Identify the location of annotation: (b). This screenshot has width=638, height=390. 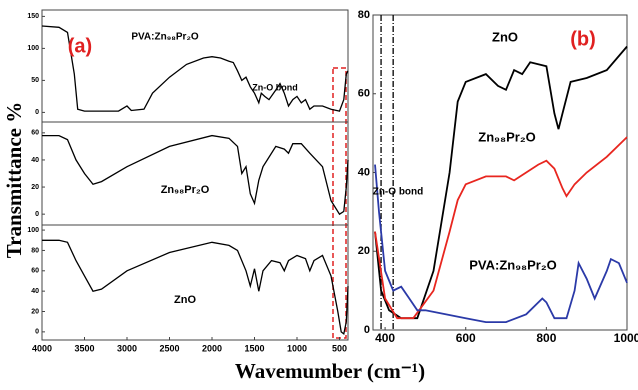
(583, 39).